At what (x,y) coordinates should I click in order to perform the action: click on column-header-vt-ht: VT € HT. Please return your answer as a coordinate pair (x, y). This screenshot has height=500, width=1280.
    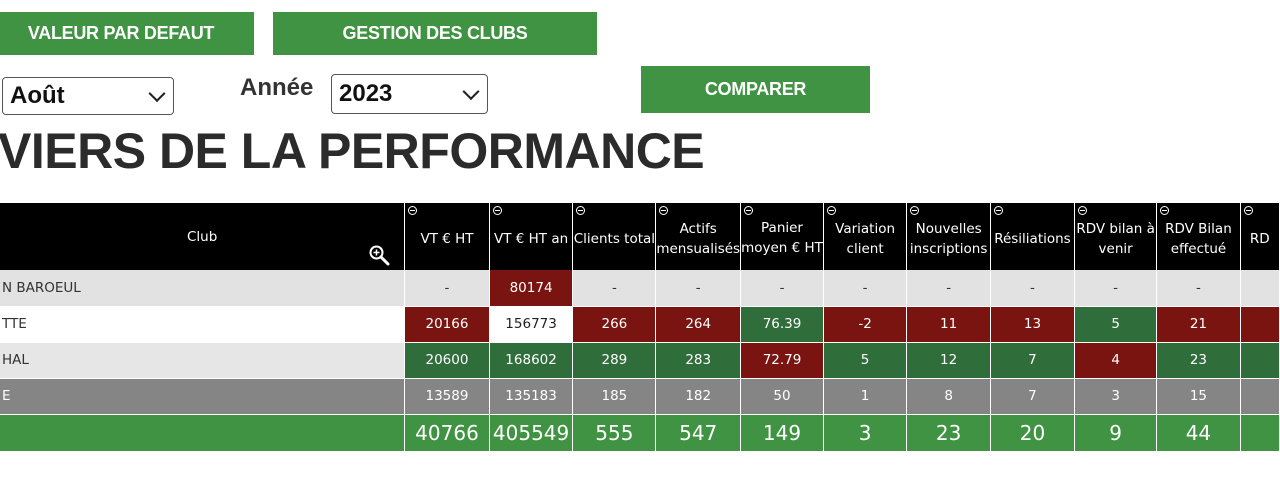
    Looking at the image, I should click on (447, 236).